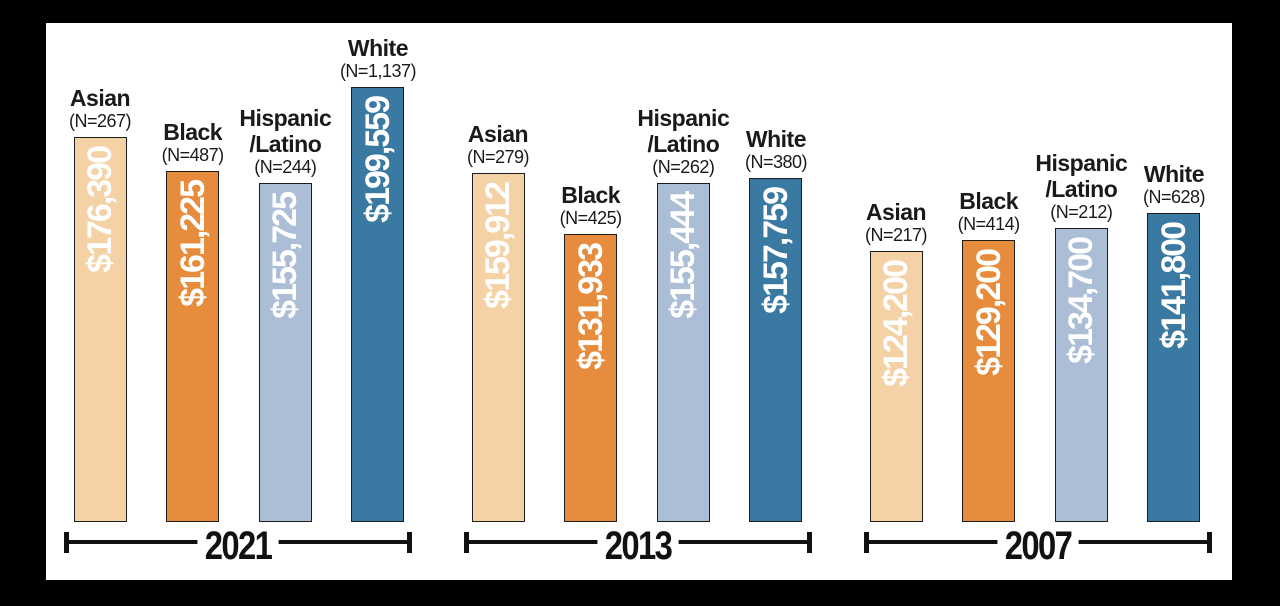 This screenshot has width=1280, height=606. I want to click on bar-2013-asian: $159,912, so click(498, 347).